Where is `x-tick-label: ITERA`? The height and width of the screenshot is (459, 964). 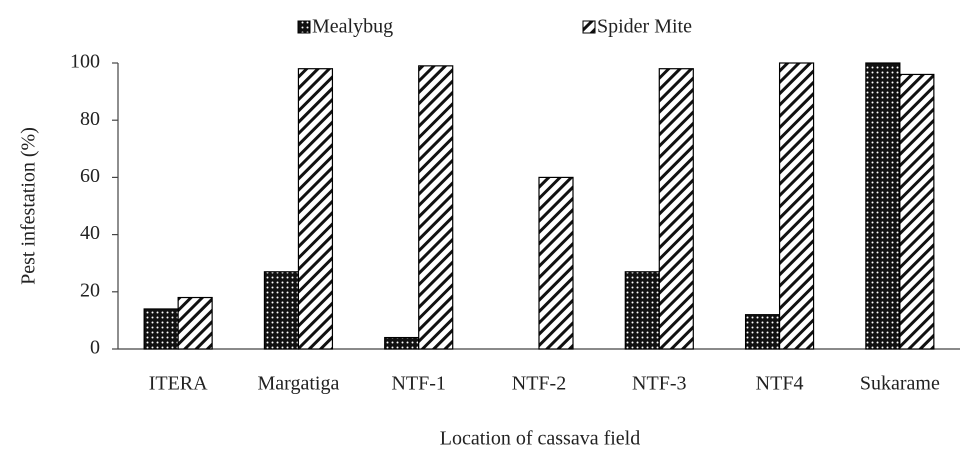 x-tick-label: ITERA is located at coordinates (178, 384).